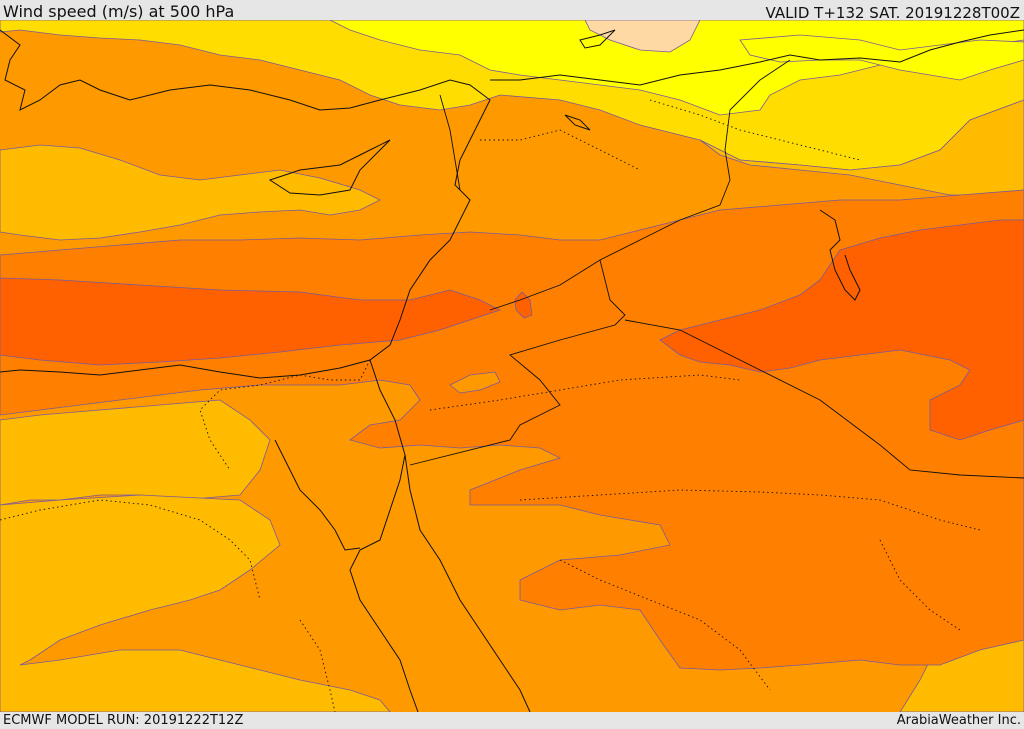 The width and height of the screenshot is (1024, 729). Describe the element at coordinates (135, 452) in the screenshot. I see `wind-band-light-orange-south` at that location.